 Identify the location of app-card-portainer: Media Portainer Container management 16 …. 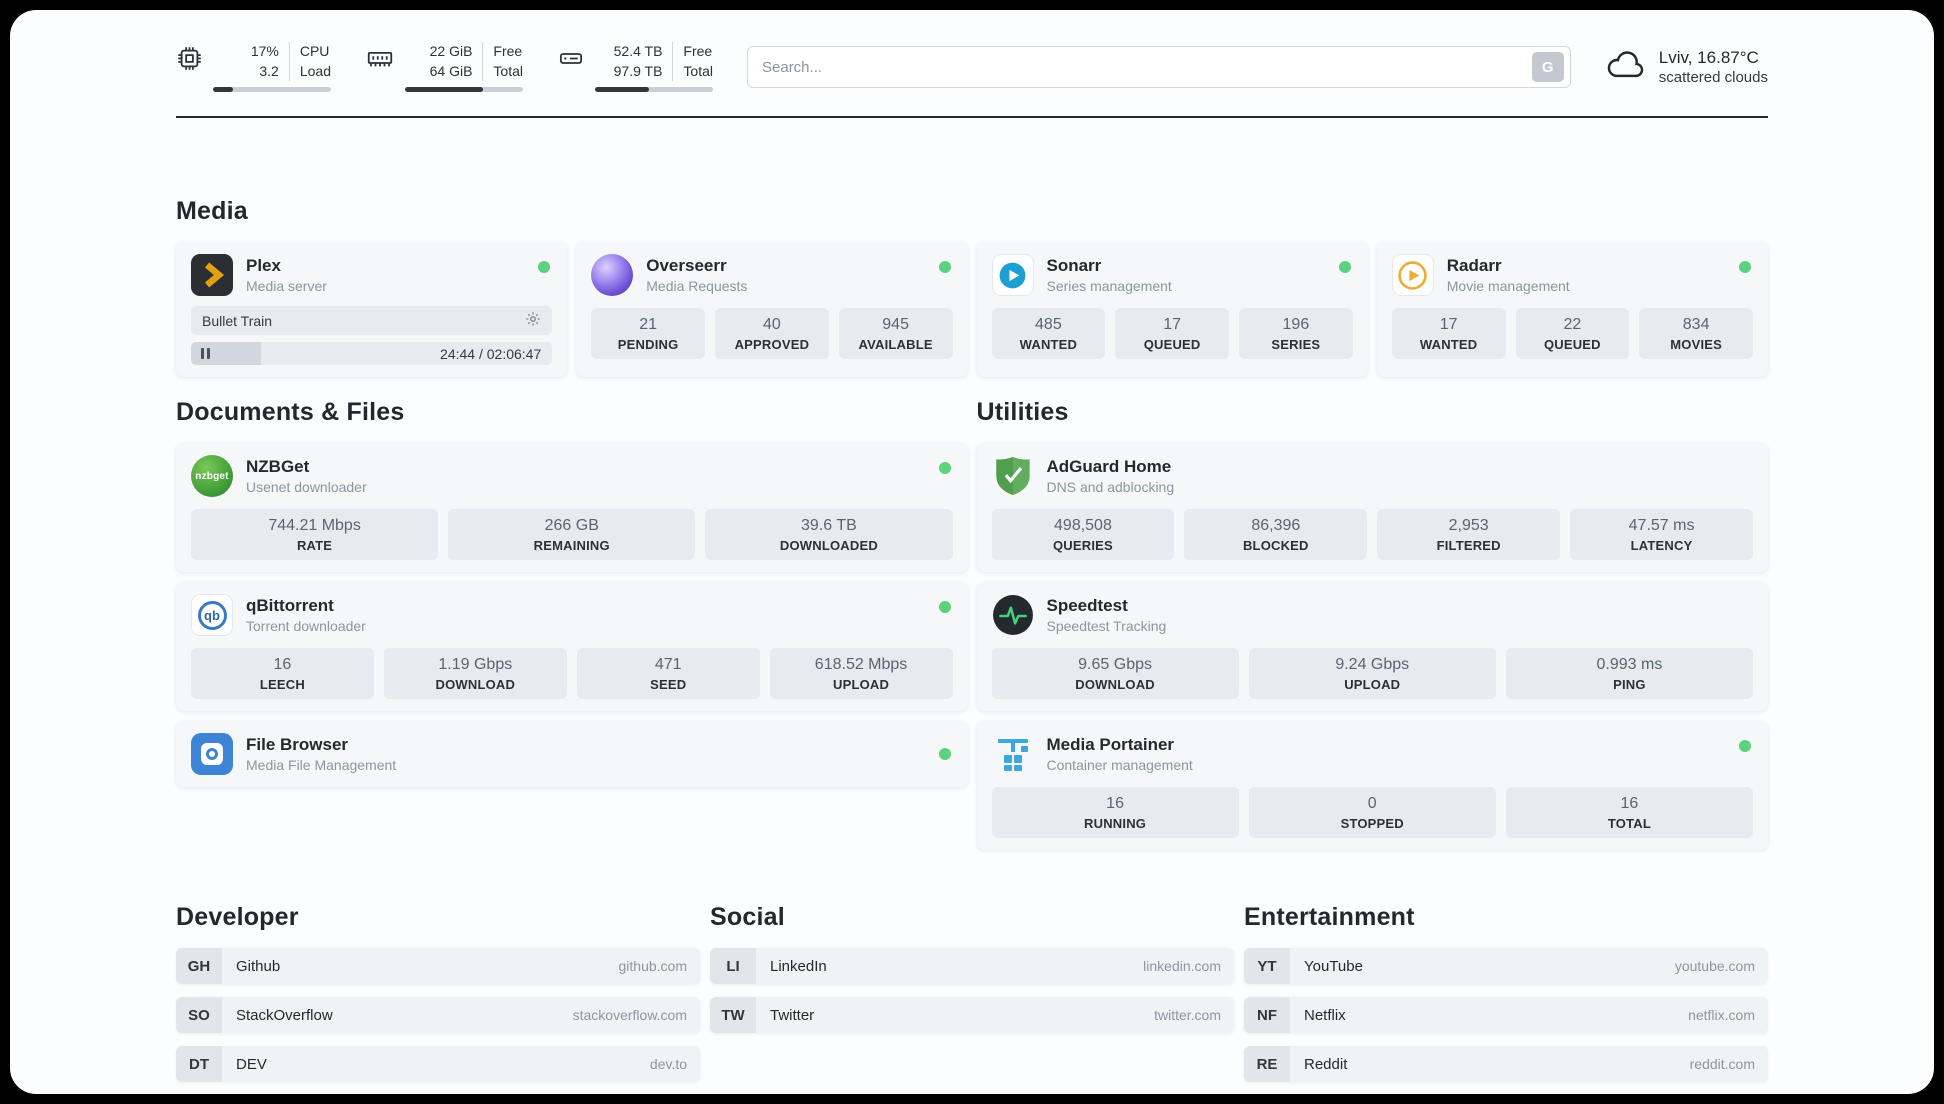
(1372, 786).